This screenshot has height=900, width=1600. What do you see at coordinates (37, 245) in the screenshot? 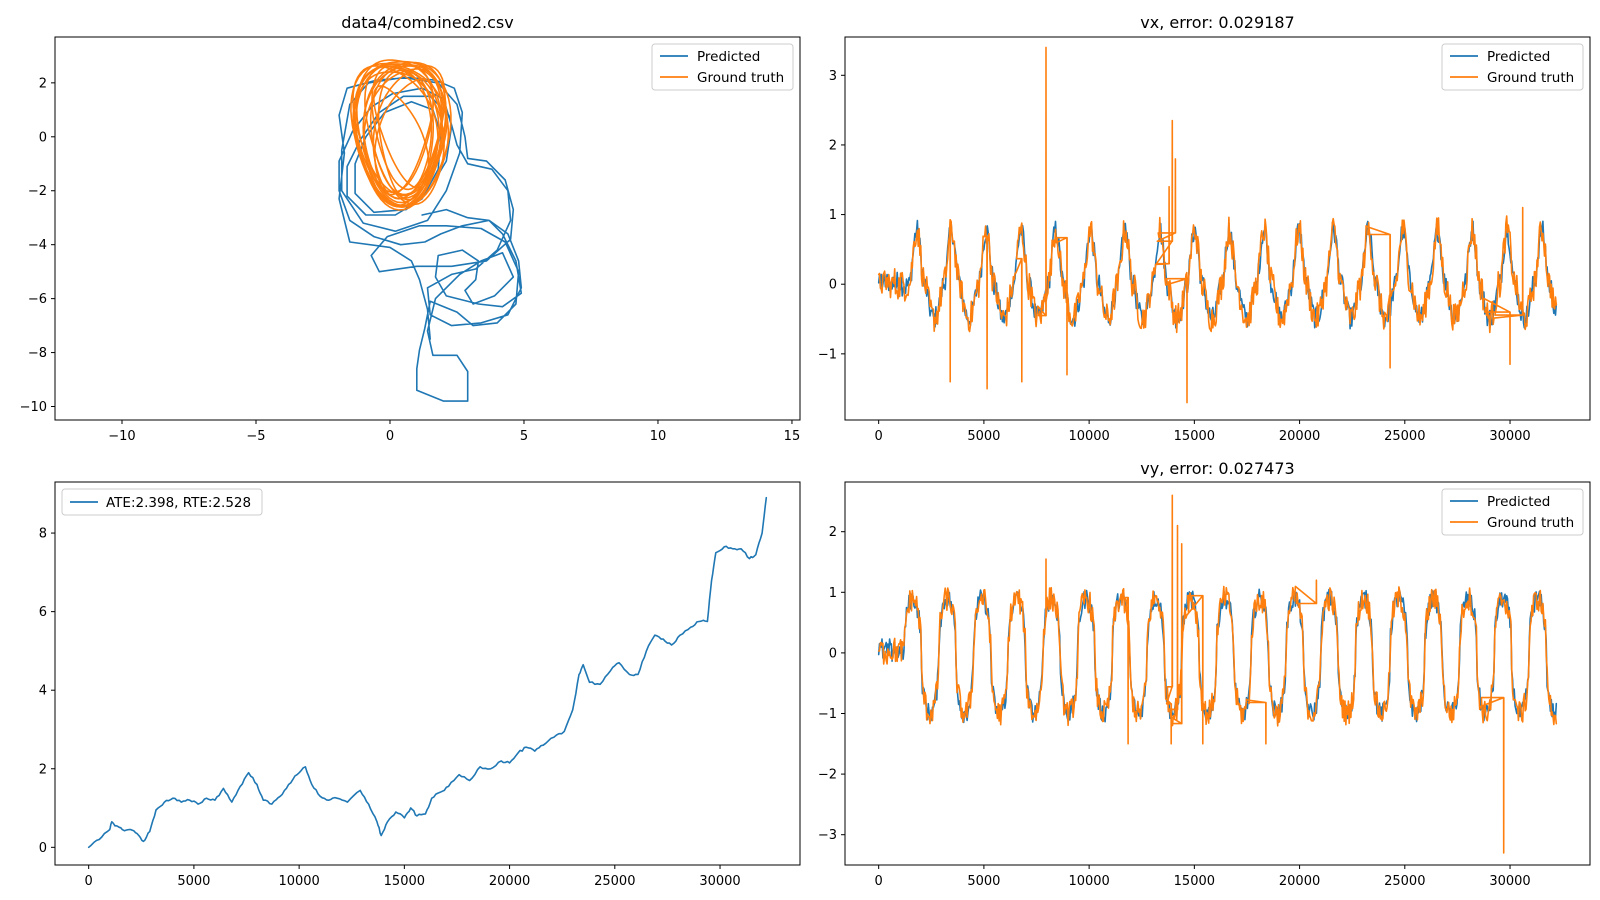
I see `y-tick-label: −4` at bounding box center [37, 245].